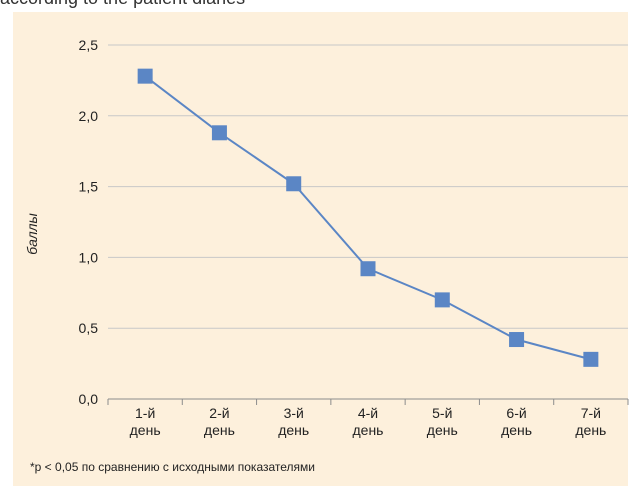 Image resolution: width=641 pixels, height=486 pixels. What do you see at coordinates (89, 187) in the screenshot?
I see `y-tick-label: 1,5` at bounding box center [89, 187].